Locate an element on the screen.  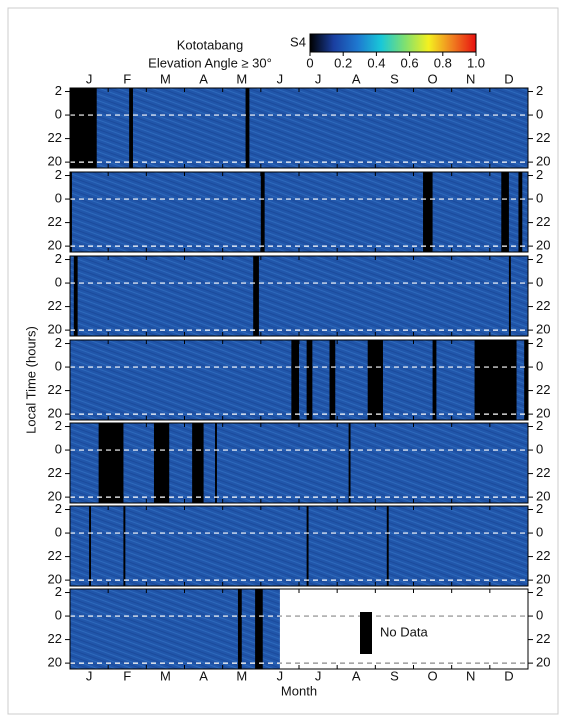
y-axis-label: Local Time (hours) is located at coordinates (30, 380).